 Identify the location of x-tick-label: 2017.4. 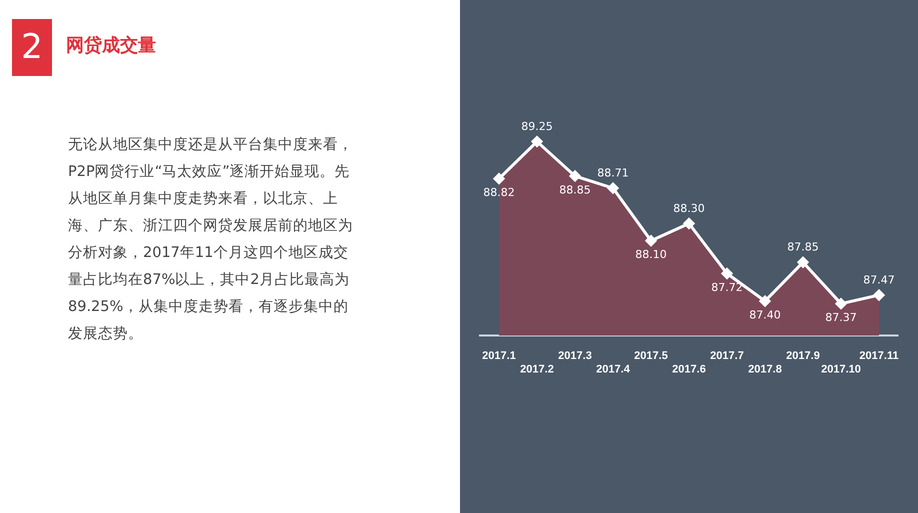
(613, 369).